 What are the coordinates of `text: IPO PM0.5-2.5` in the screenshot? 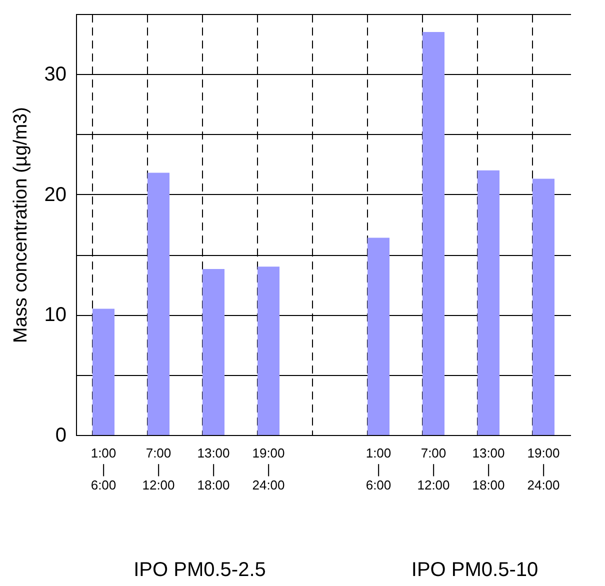 It's located at (200, 570).